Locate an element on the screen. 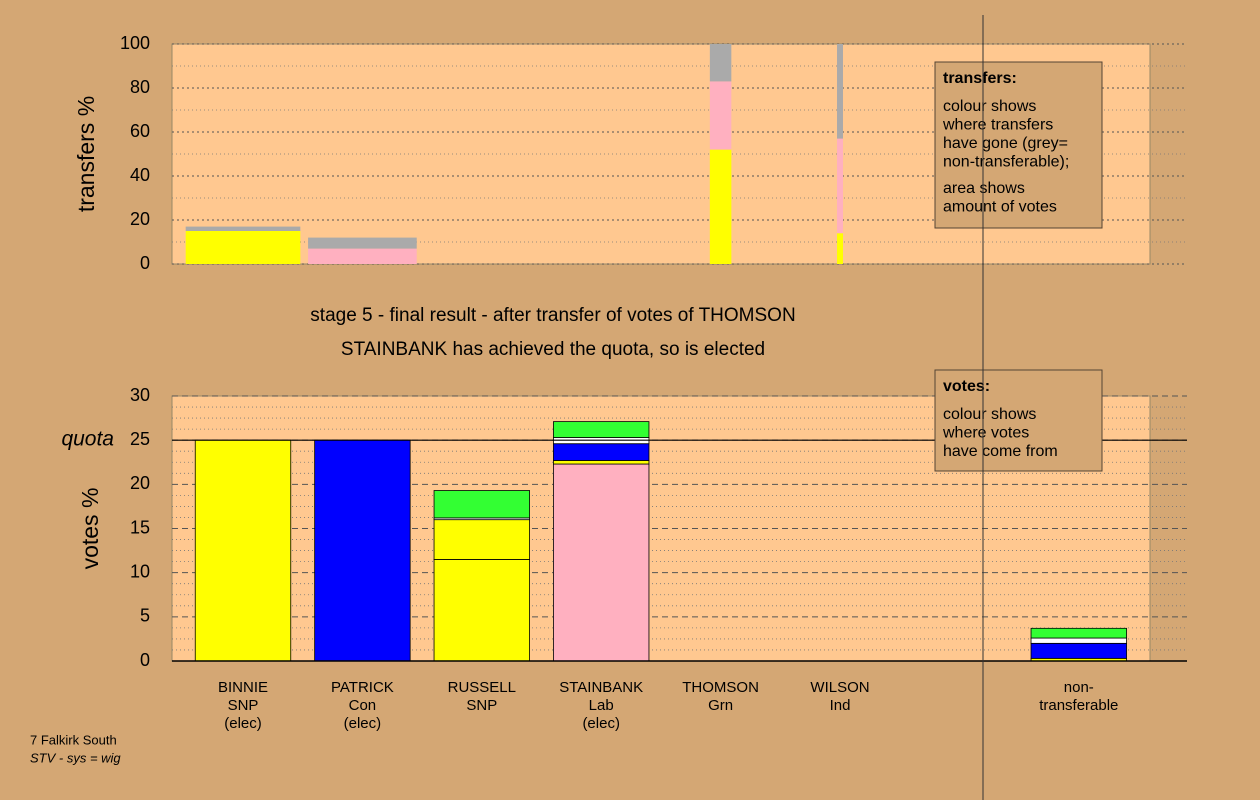  y-tick-label: 25 is located at coordinates (140, 439).